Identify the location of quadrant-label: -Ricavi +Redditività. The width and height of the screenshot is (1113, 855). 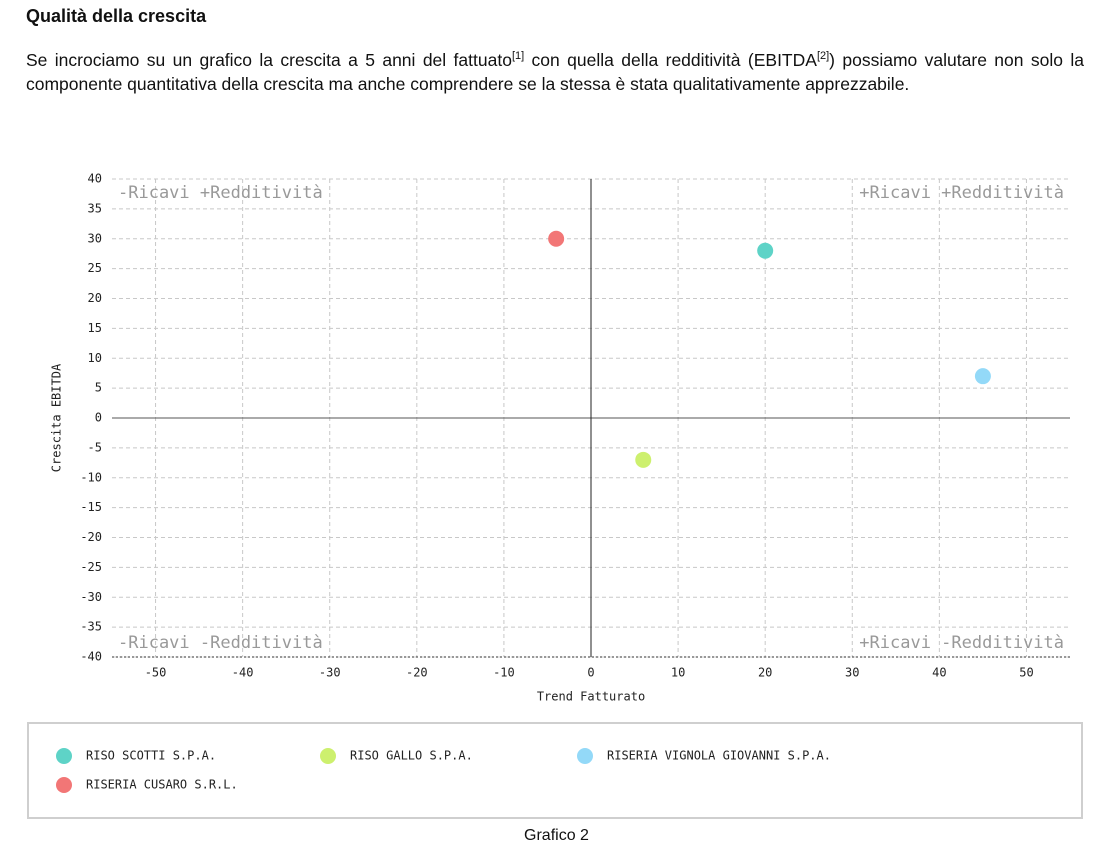
(220, 193).